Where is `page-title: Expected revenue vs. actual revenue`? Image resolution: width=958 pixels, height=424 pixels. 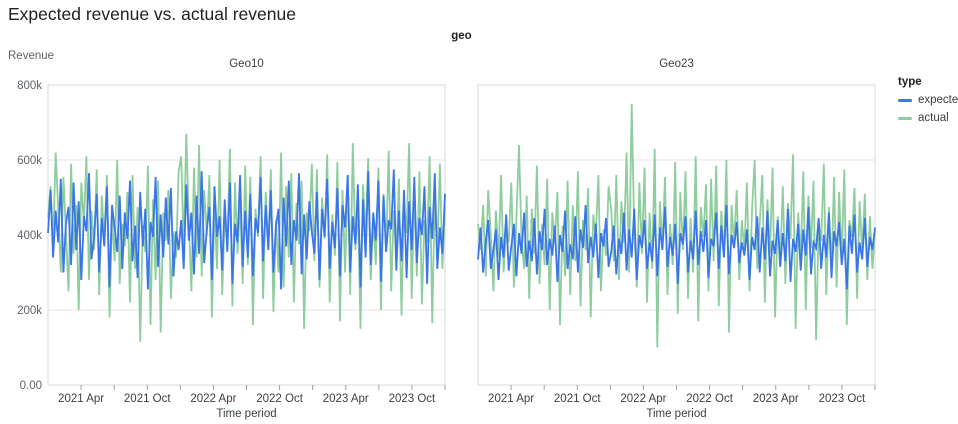 page-title: Expected revenue vs. actual revenue is located at coordinates (152, 14).